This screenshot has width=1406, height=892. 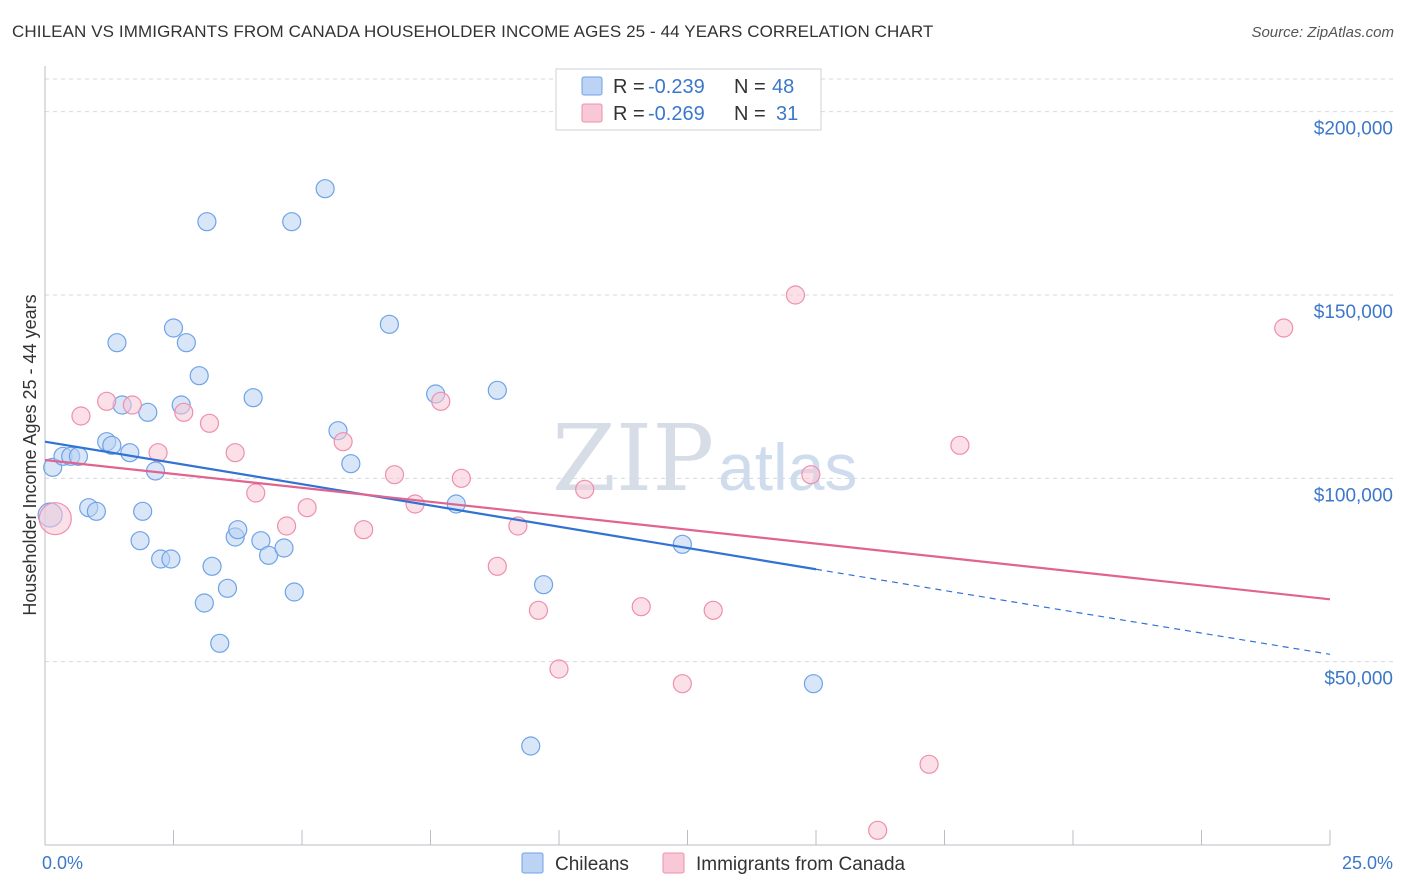 I want to click on trend-line-canada, so click(x=687, y=529).